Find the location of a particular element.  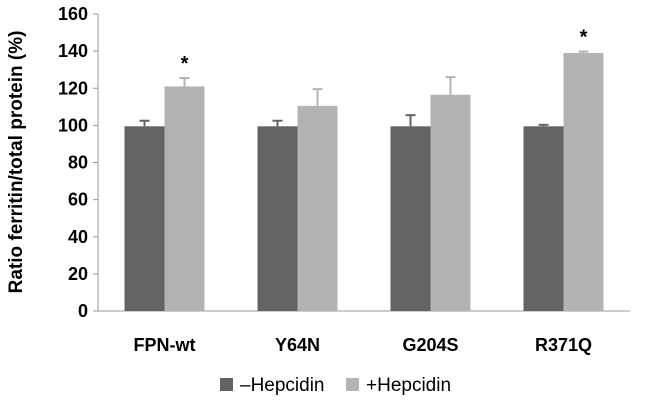

significance-markers: ** is located at coordinates (384, 50).